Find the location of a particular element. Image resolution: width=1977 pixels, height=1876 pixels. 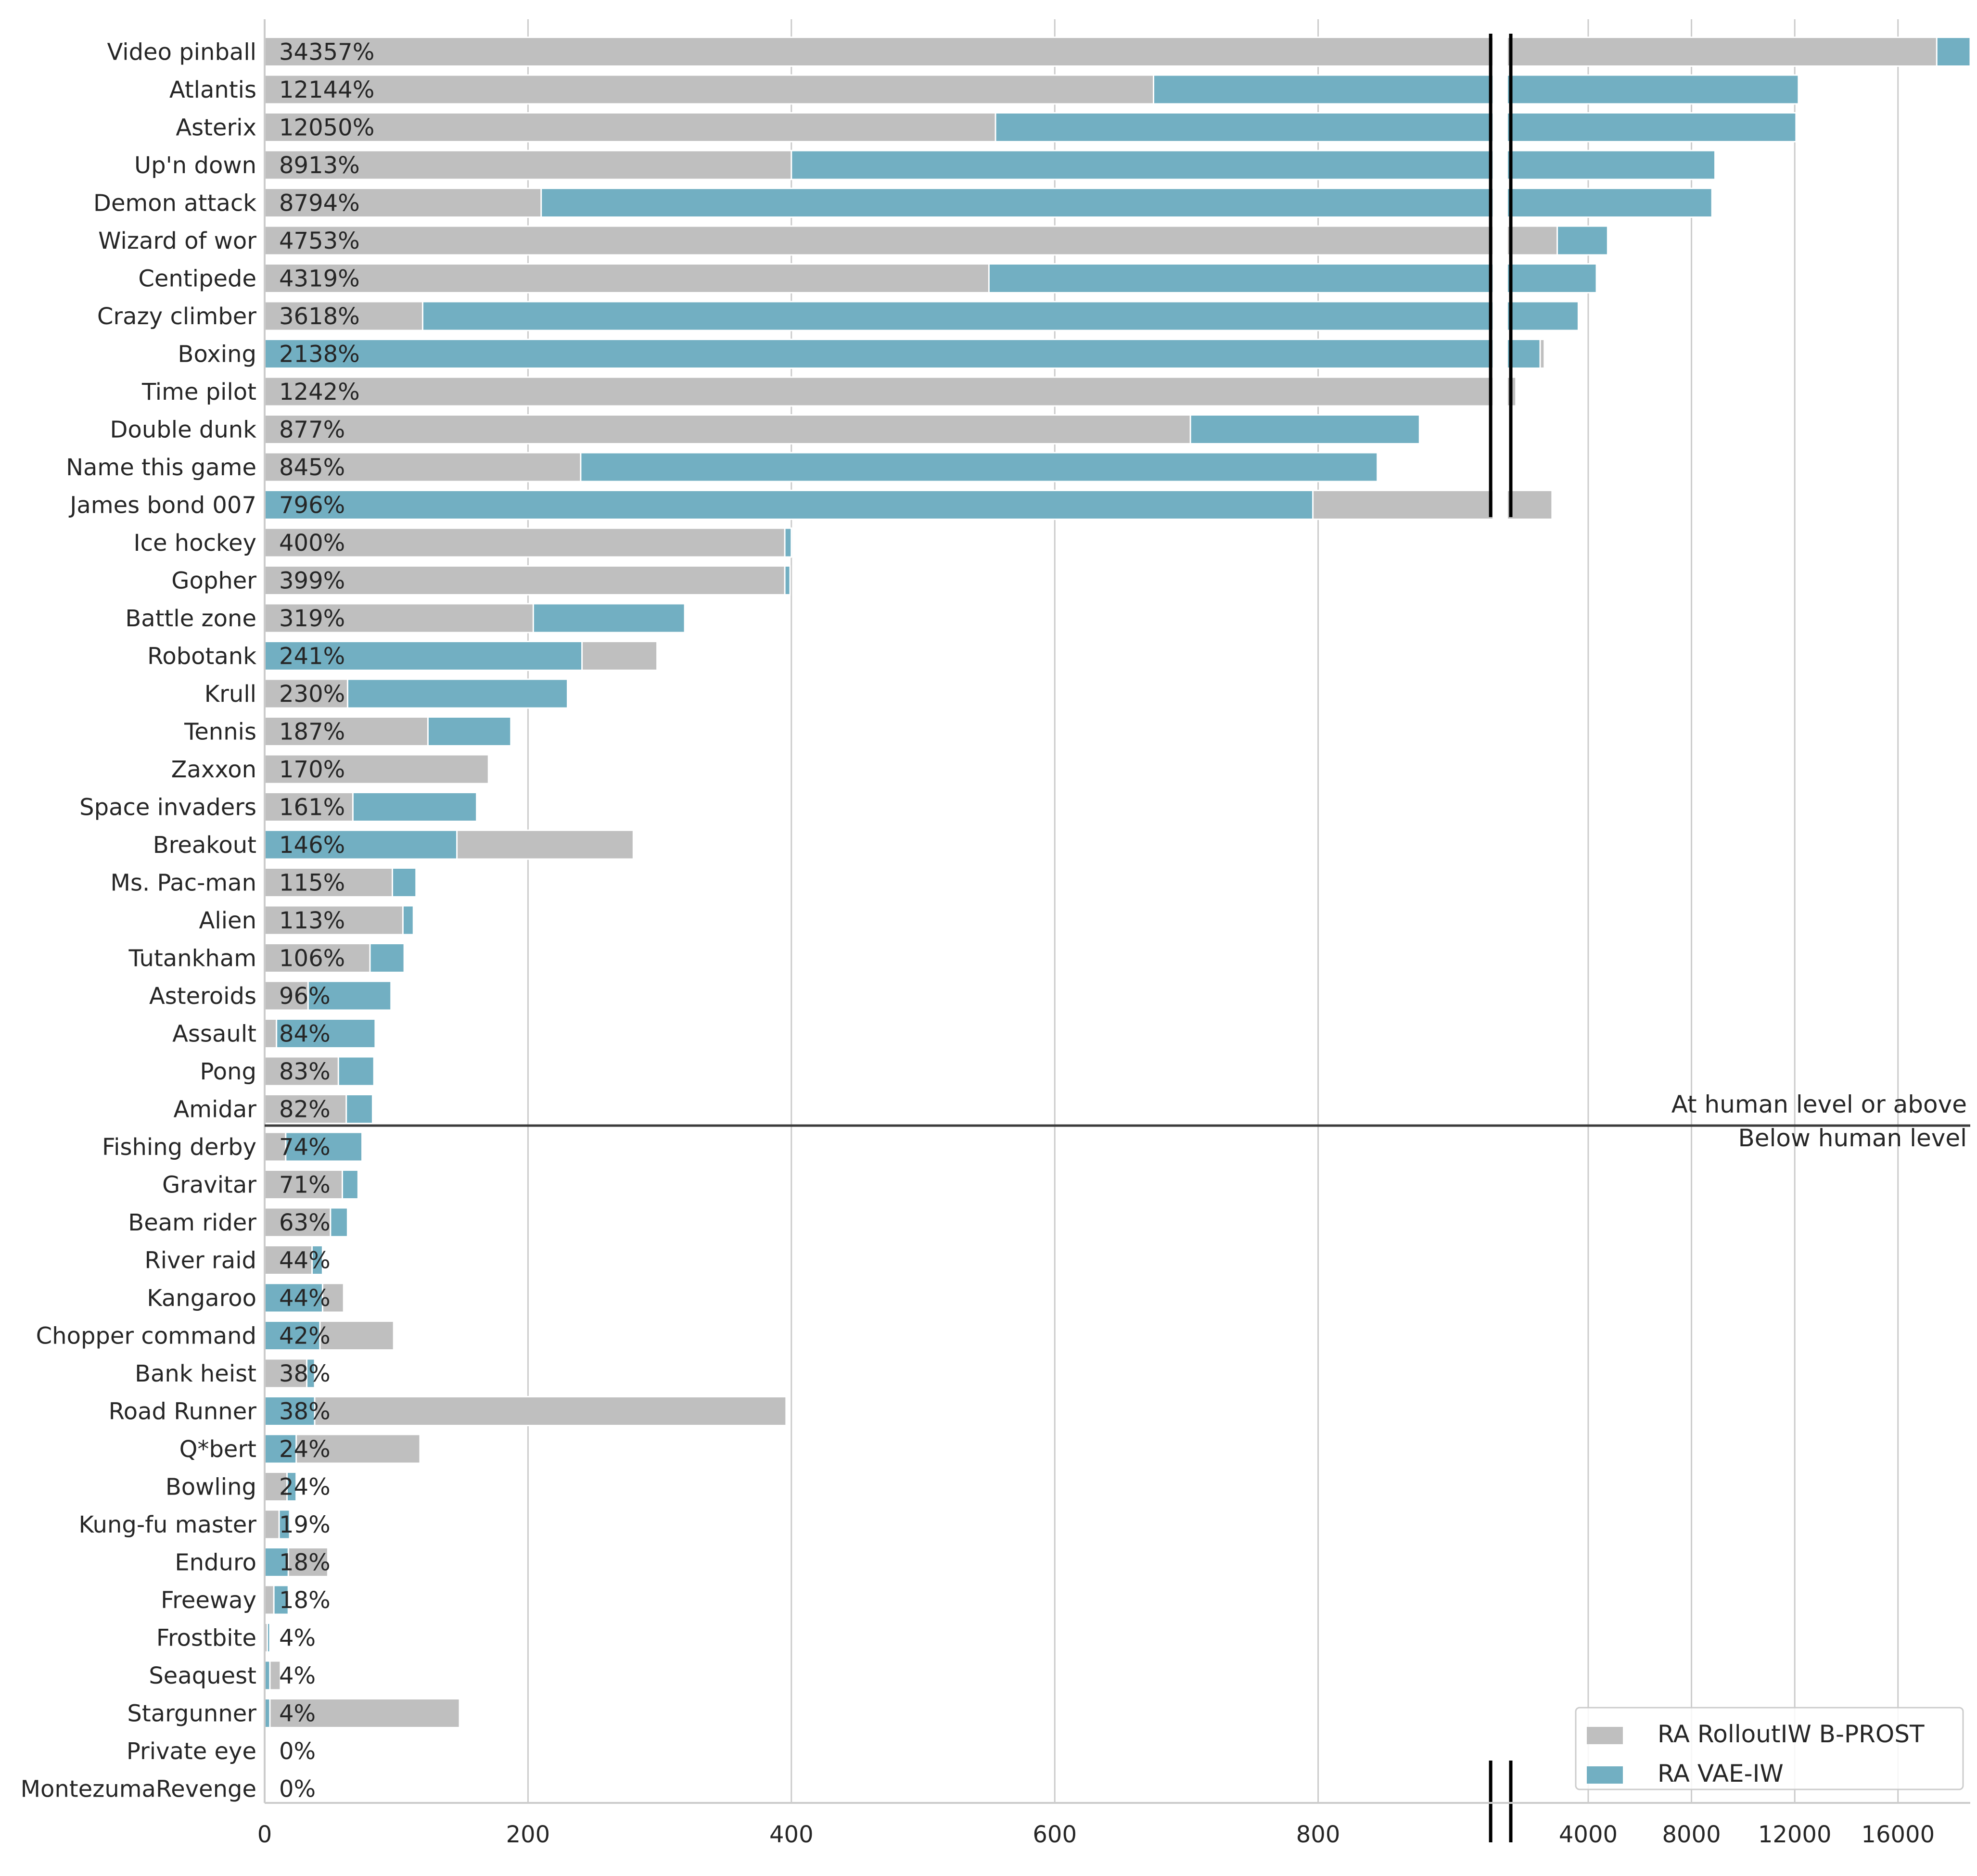

game-label: Beam rider is located at coordinates (192, 1222).